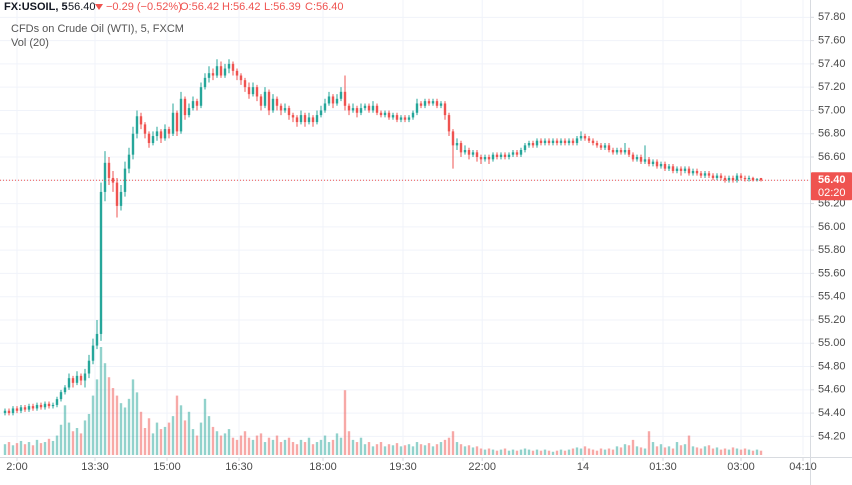  I want to click on x-tick-label: 18:00, so click(323, 467).